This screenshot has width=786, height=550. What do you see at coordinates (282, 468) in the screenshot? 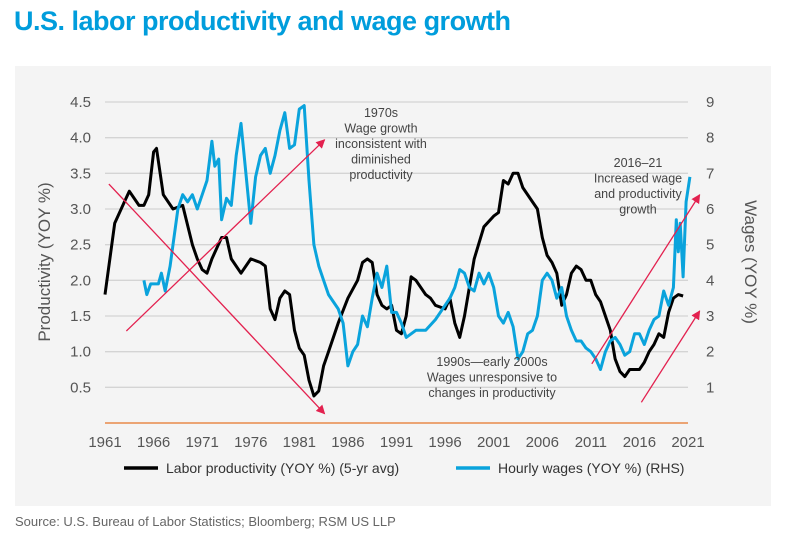
I see `legend-label-productivity: Labor productivity (YOY %) (5-yr avg)` at bounding box center [282, 468].